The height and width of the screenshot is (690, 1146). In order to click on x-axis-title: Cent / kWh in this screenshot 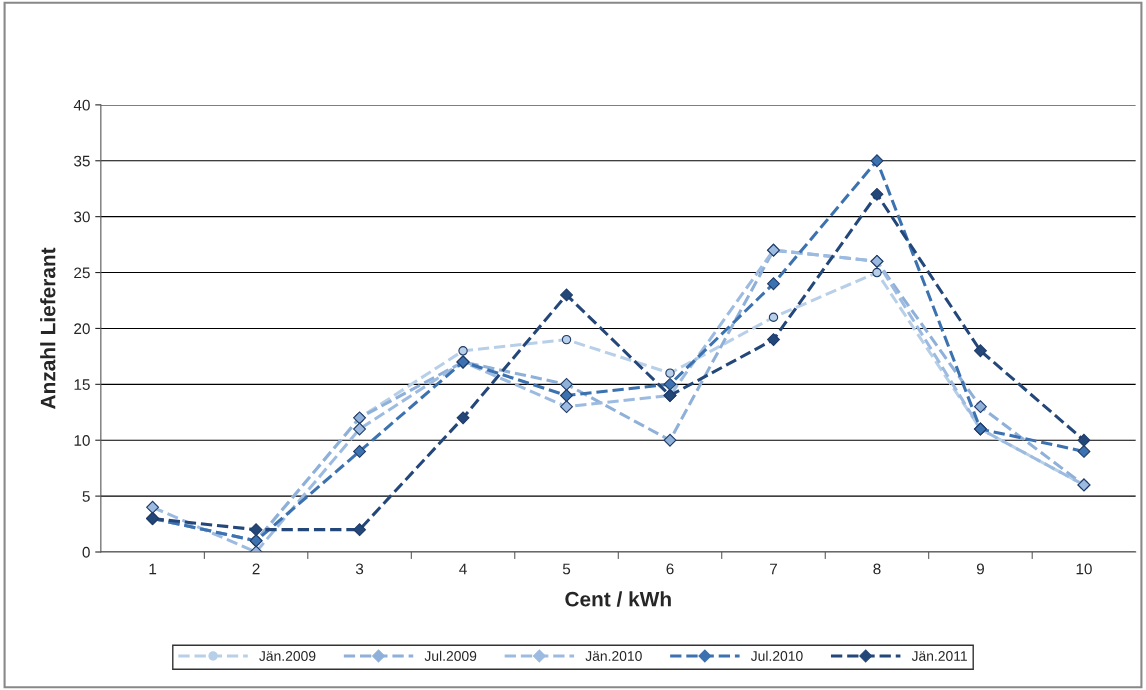, I will do `click(618, 599)`.